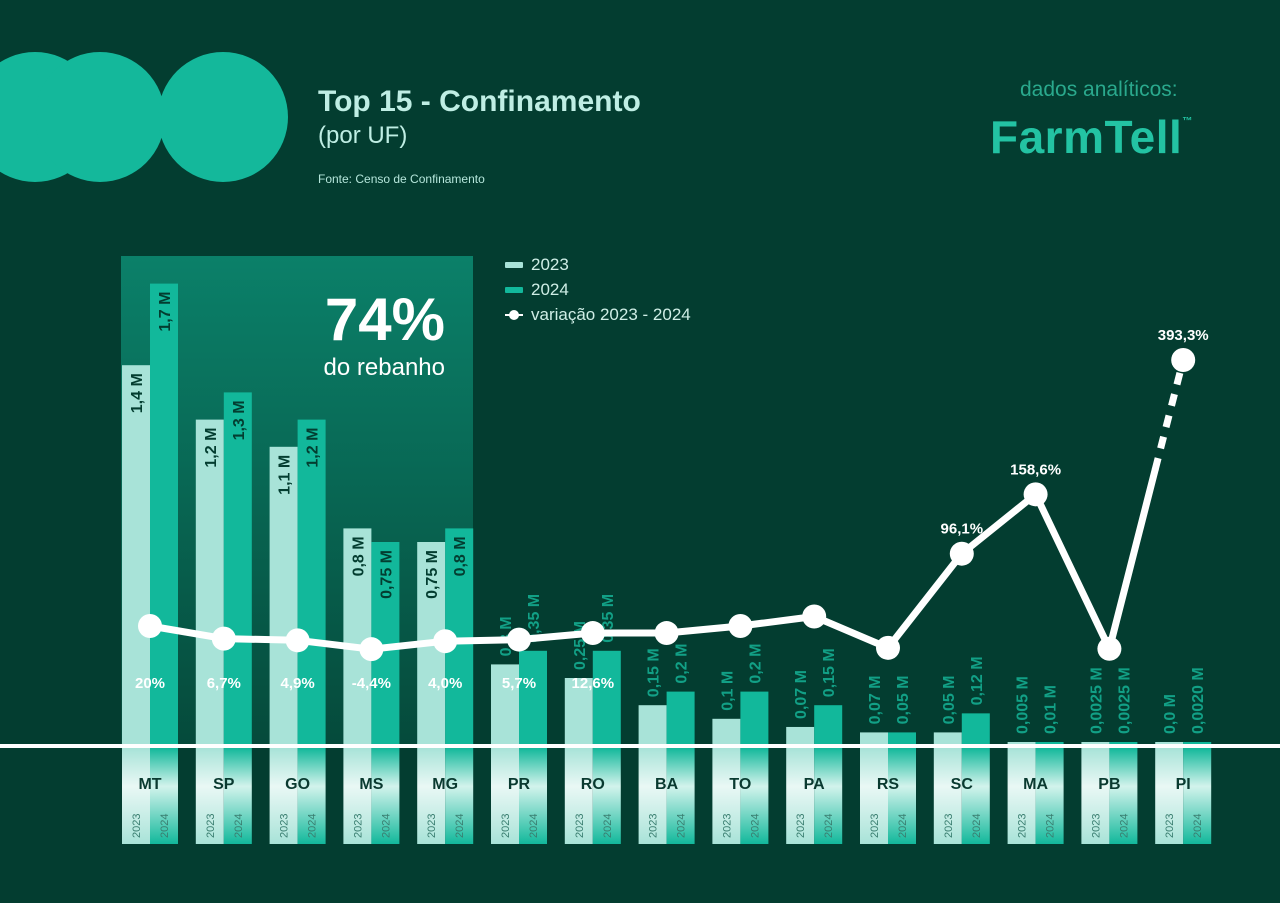  What do you see at coordinates (239, 420) in the screenshot?
I see `bar-label-2024-sp: 1,3 M` at bounding box center [239, 420].